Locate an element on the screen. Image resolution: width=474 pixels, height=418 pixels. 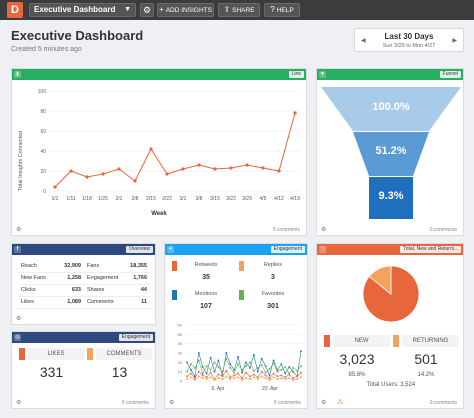
facebook-icon: f is located at coordinates (17, 249).